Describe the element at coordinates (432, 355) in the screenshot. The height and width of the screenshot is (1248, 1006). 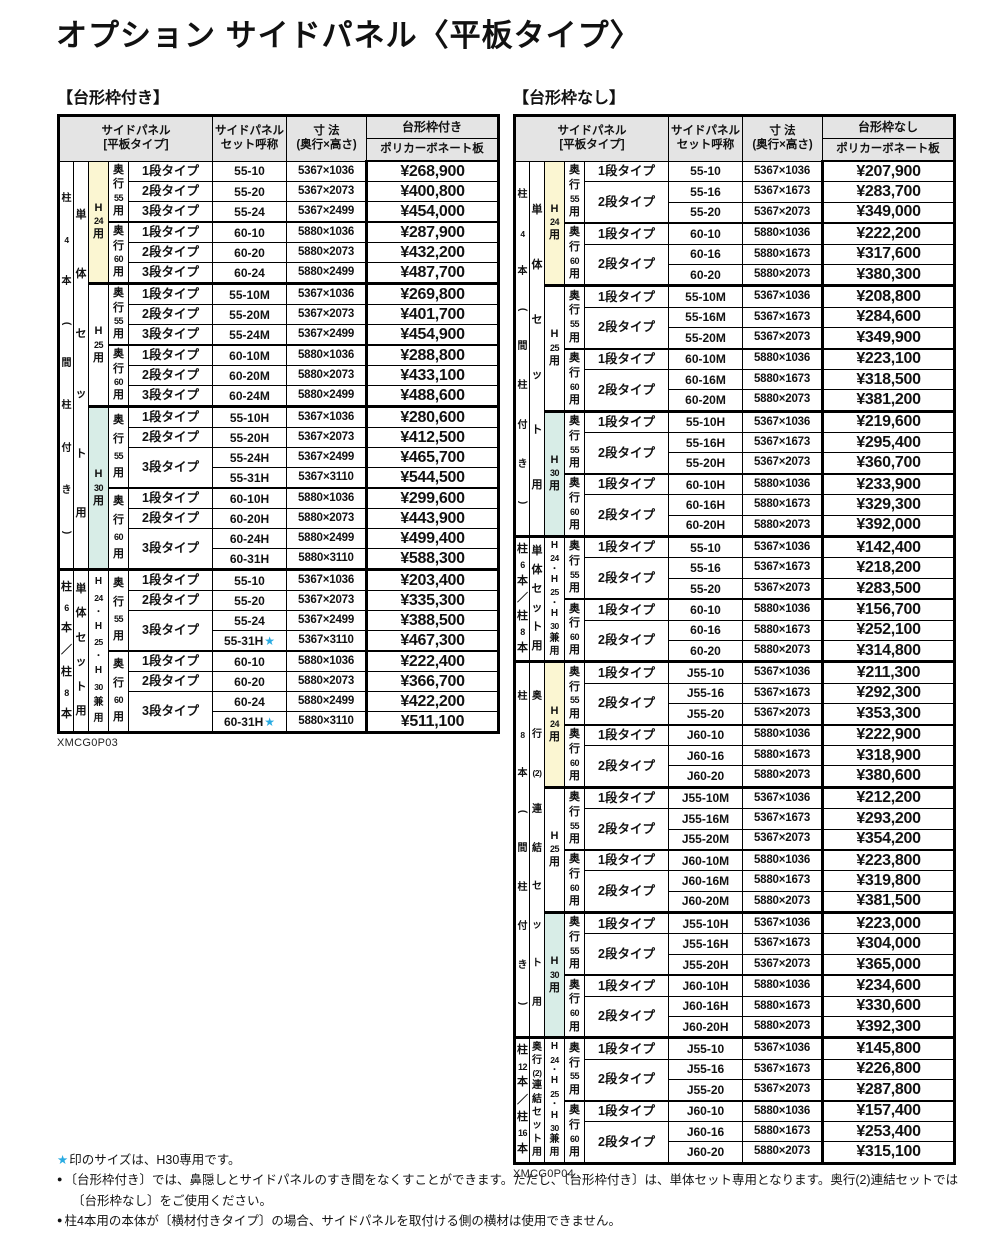
I see `price-cell: ¥288,800` at that location.